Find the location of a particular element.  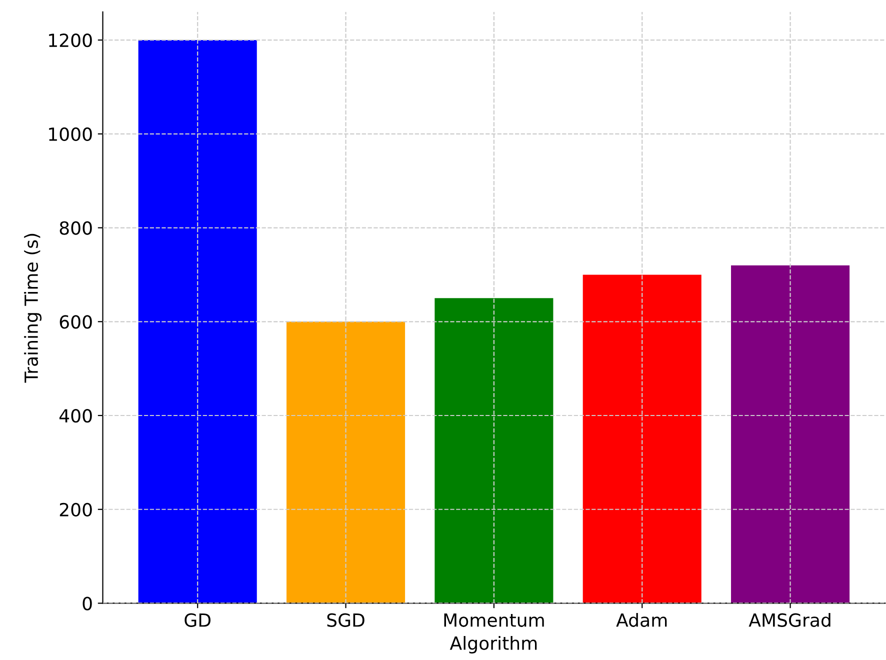

y-tick-label: 1200 is located at coordinates (70, 41).